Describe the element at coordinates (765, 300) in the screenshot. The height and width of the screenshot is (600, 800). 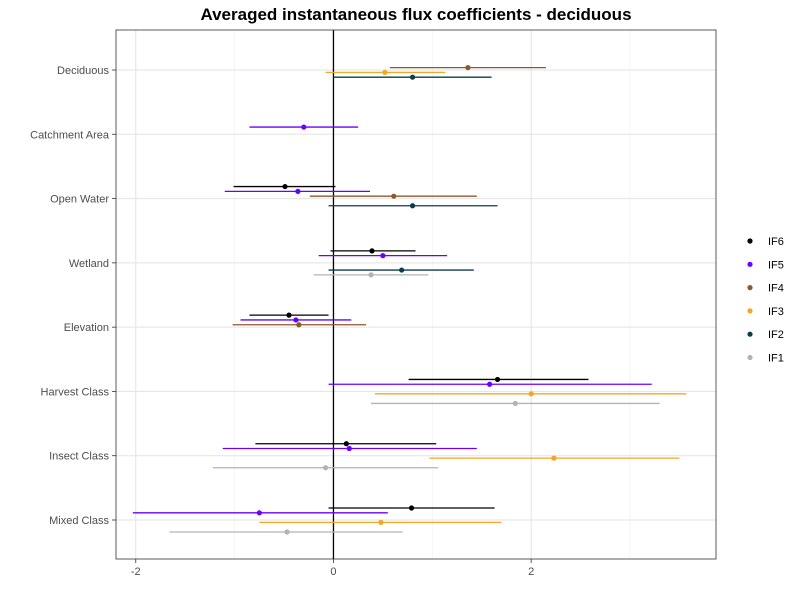
I see `legend: IF6 IF5 IF4 IF3 IF2 IF1` at that location.